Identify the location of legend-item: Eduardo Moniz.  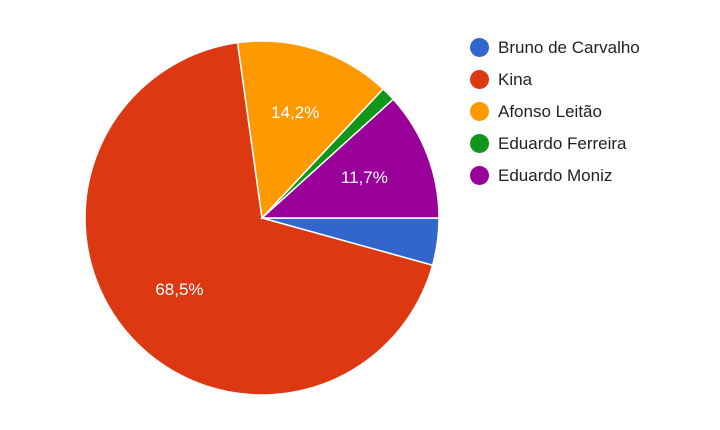
(556, 175).